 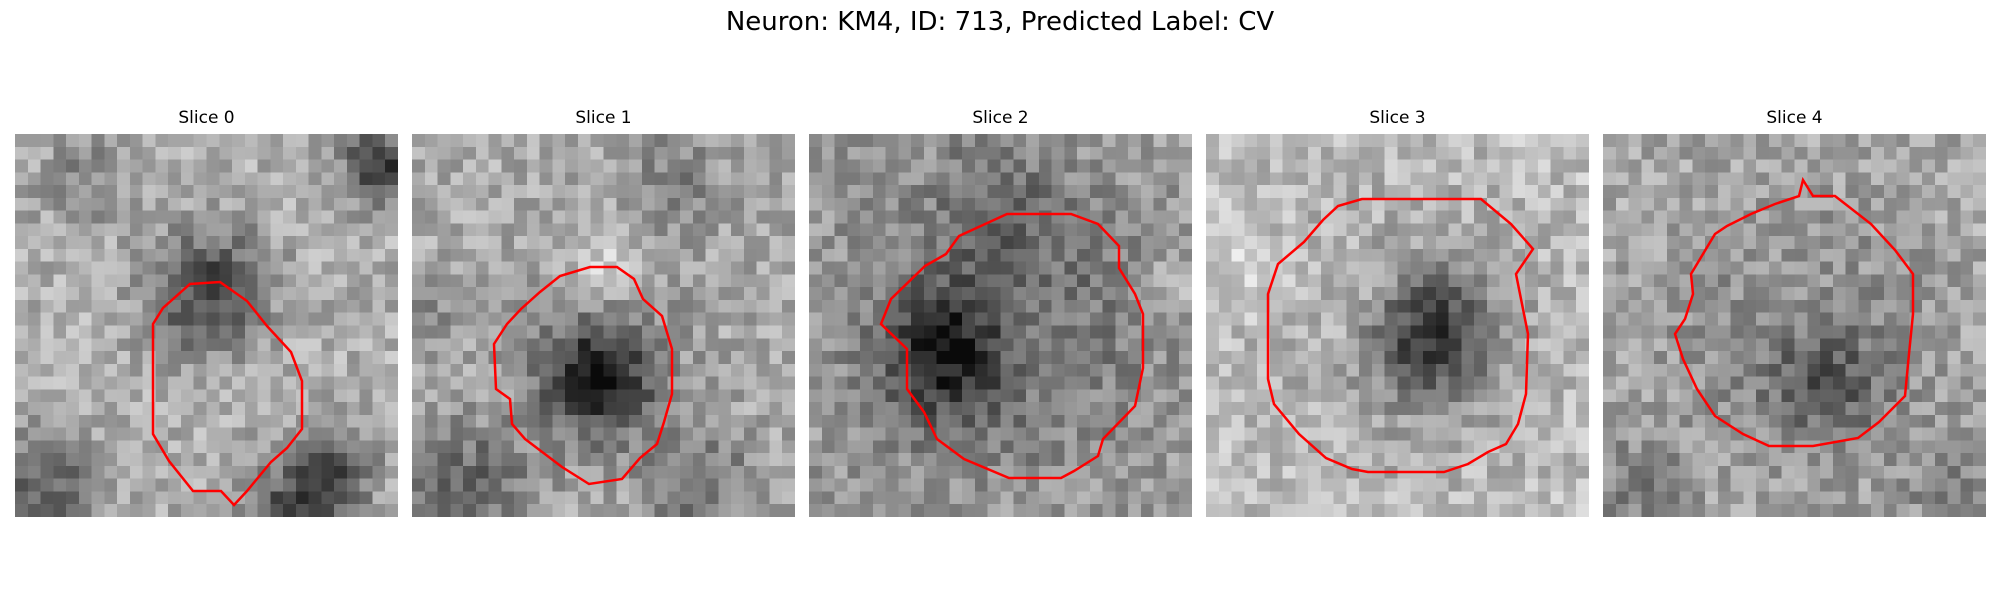 I want to click on slice-panel: Slice 4, so click(x=1794, y=324).